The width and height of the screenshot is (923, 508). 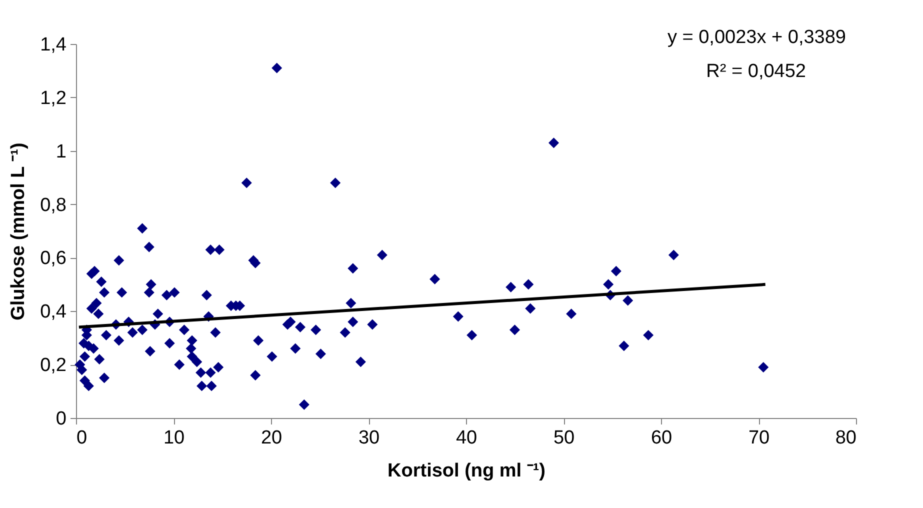 What do you see at coordinates (467, 438) in the screenshot?
I see `x-tick-label: 40` at bounding box center [467, 438].